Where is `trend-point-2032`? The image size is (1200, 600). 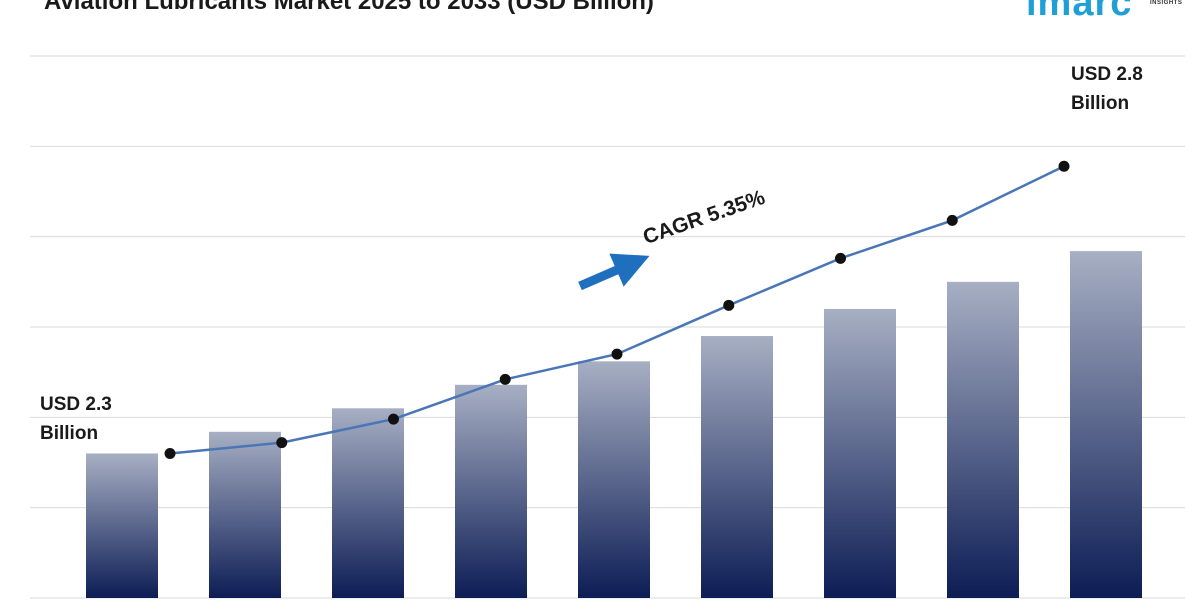
trend-point-2032 is located at coordinates (952, 220).